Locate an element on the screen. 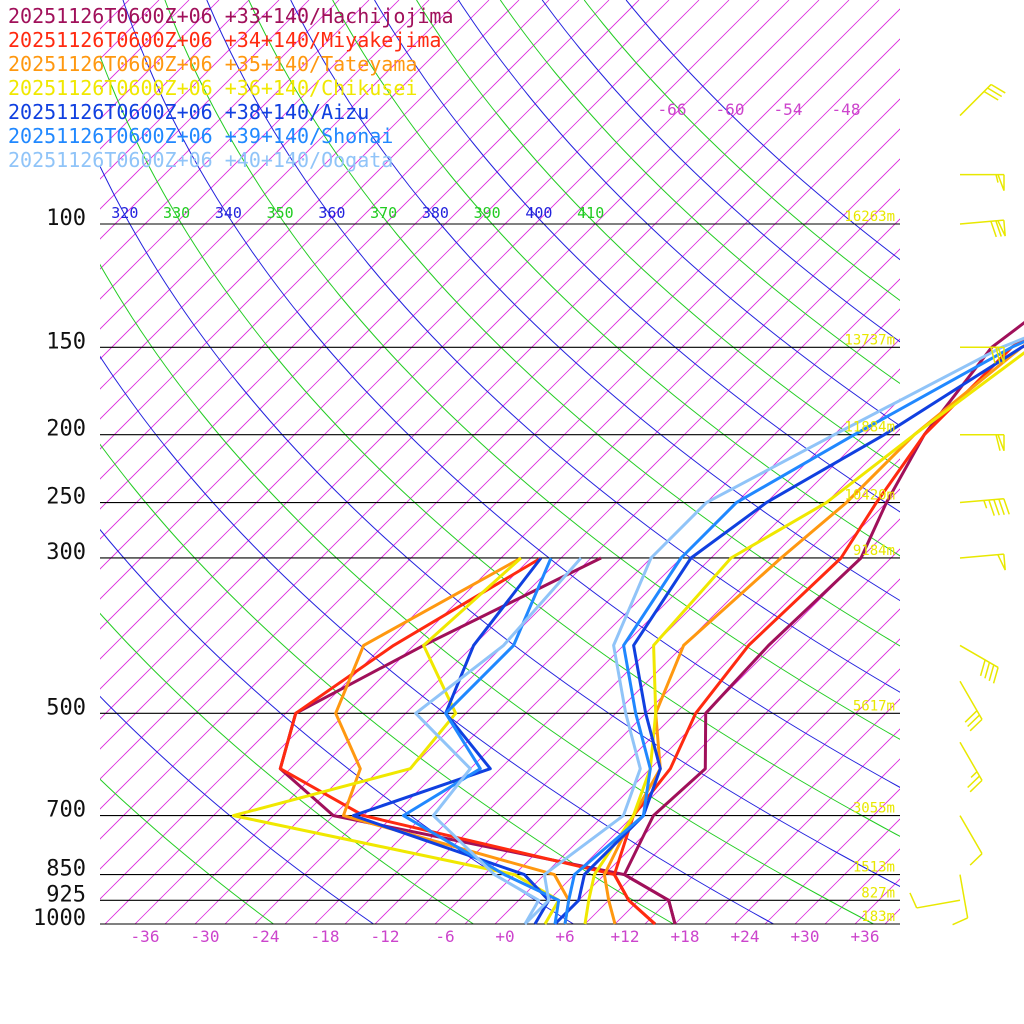 The image size is (1024, 1024). temperature-tick-label: +0 is located at coordinates (504, 936).